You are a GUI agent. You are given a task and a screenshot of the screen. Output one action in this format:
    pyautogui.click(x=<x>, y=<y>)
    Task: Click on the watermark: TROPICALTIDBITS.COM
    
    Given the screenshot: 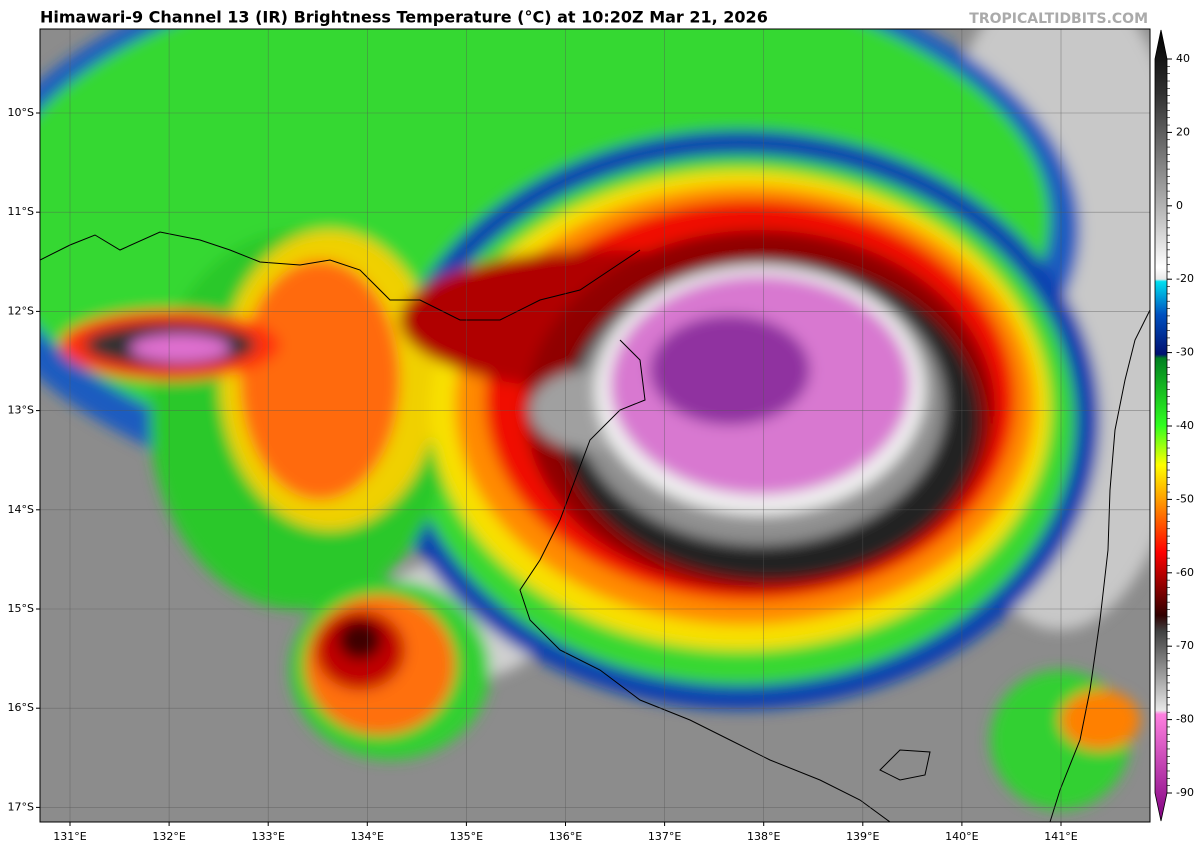 What is the action you would take?
    pyautogui.click(x=1058, y=19)
    